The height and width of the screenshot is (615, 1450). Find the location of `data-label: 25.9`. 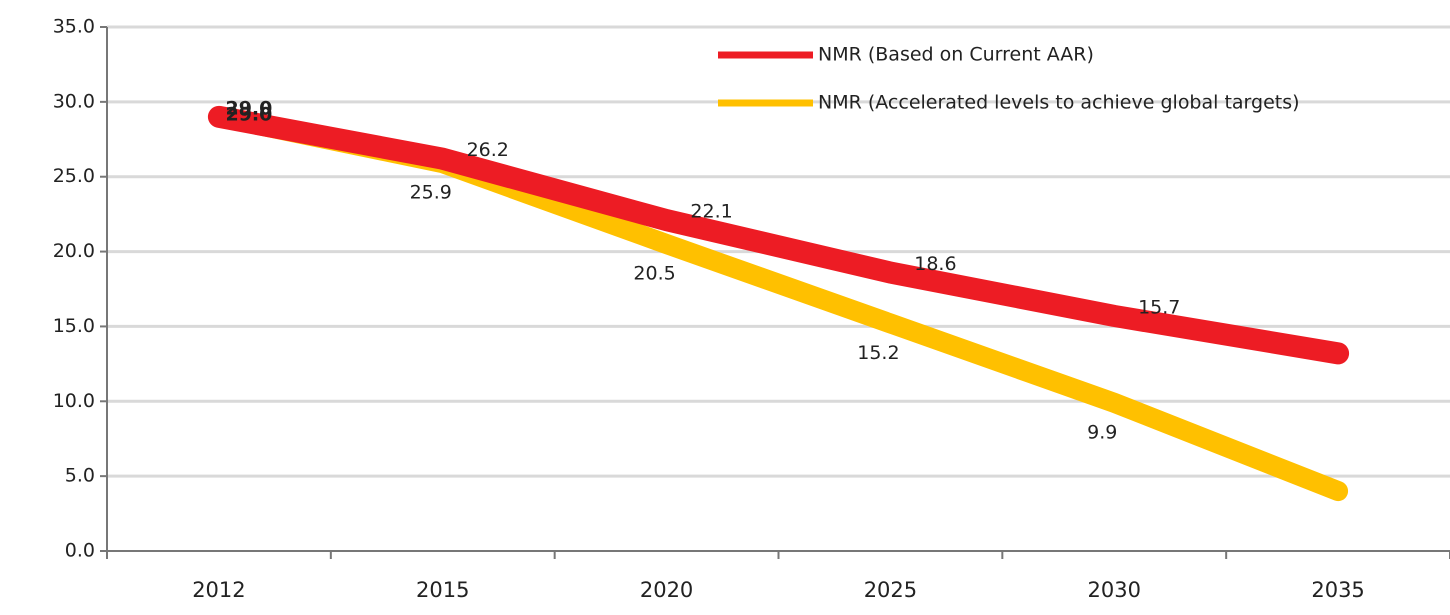

data-label: 25.9 is located at coordinates (431, 193).